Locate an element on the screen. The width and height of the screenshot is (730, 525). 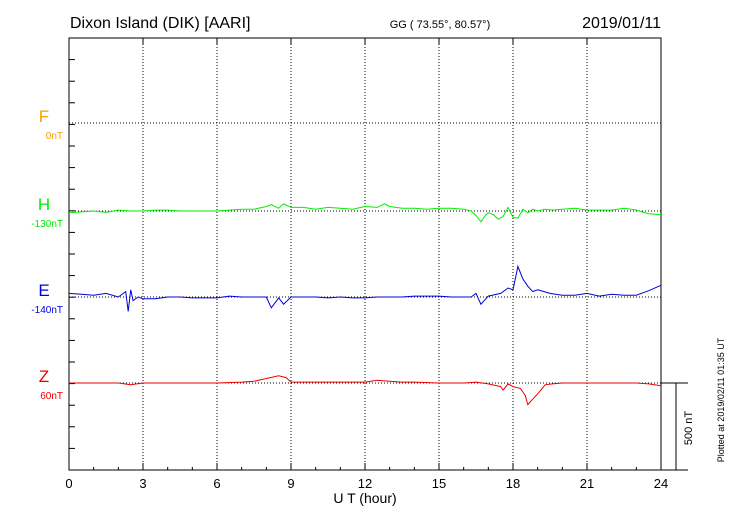
baseline-label-h: -130nT is located at coordinates (47, 224).